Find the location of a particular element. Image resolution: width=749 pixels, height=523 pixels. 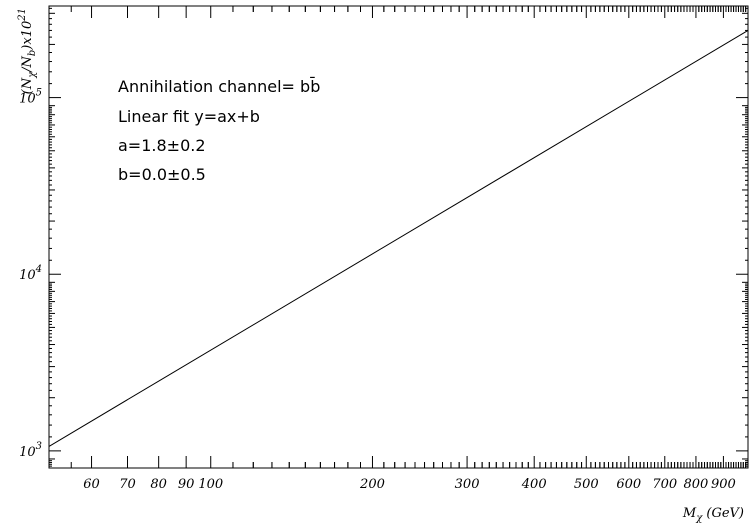

y-axis-label-open: (N is located at coordinates (27, 85).